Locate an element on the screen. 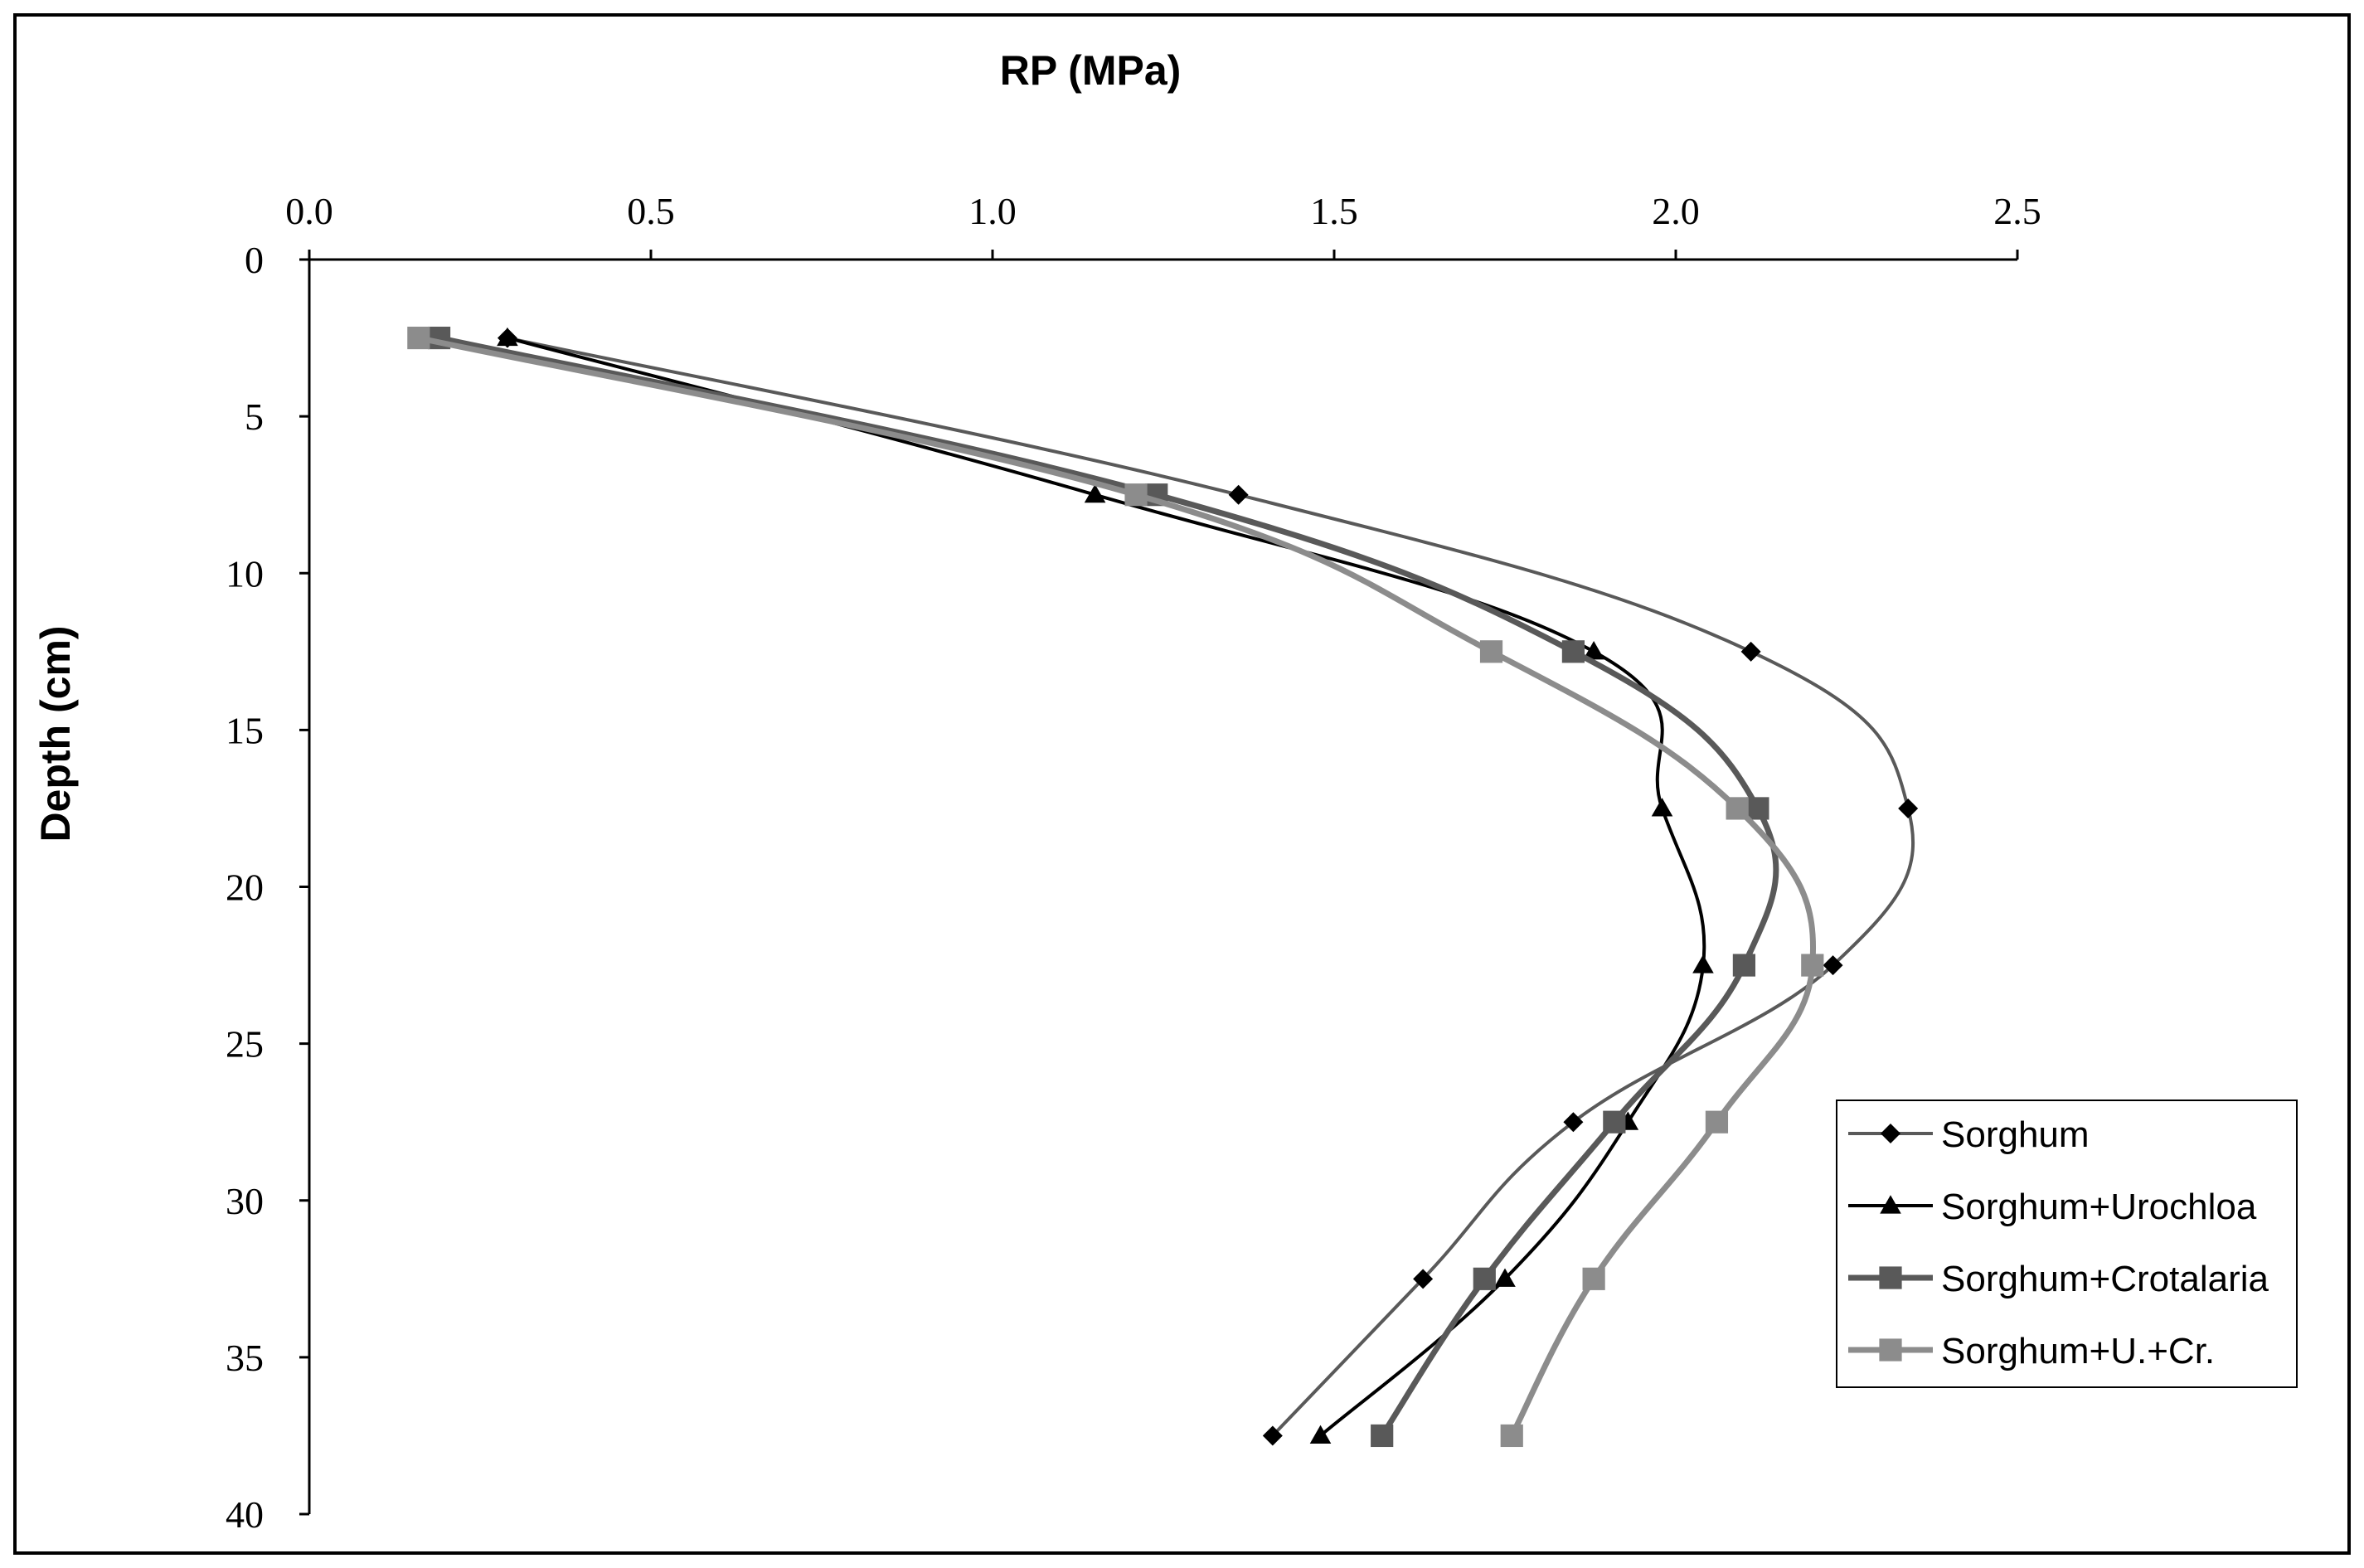 The width and height of the screenshot is (2364, 1568). y-axis-title: Depth (cm) is located at coordinates (55, 733).